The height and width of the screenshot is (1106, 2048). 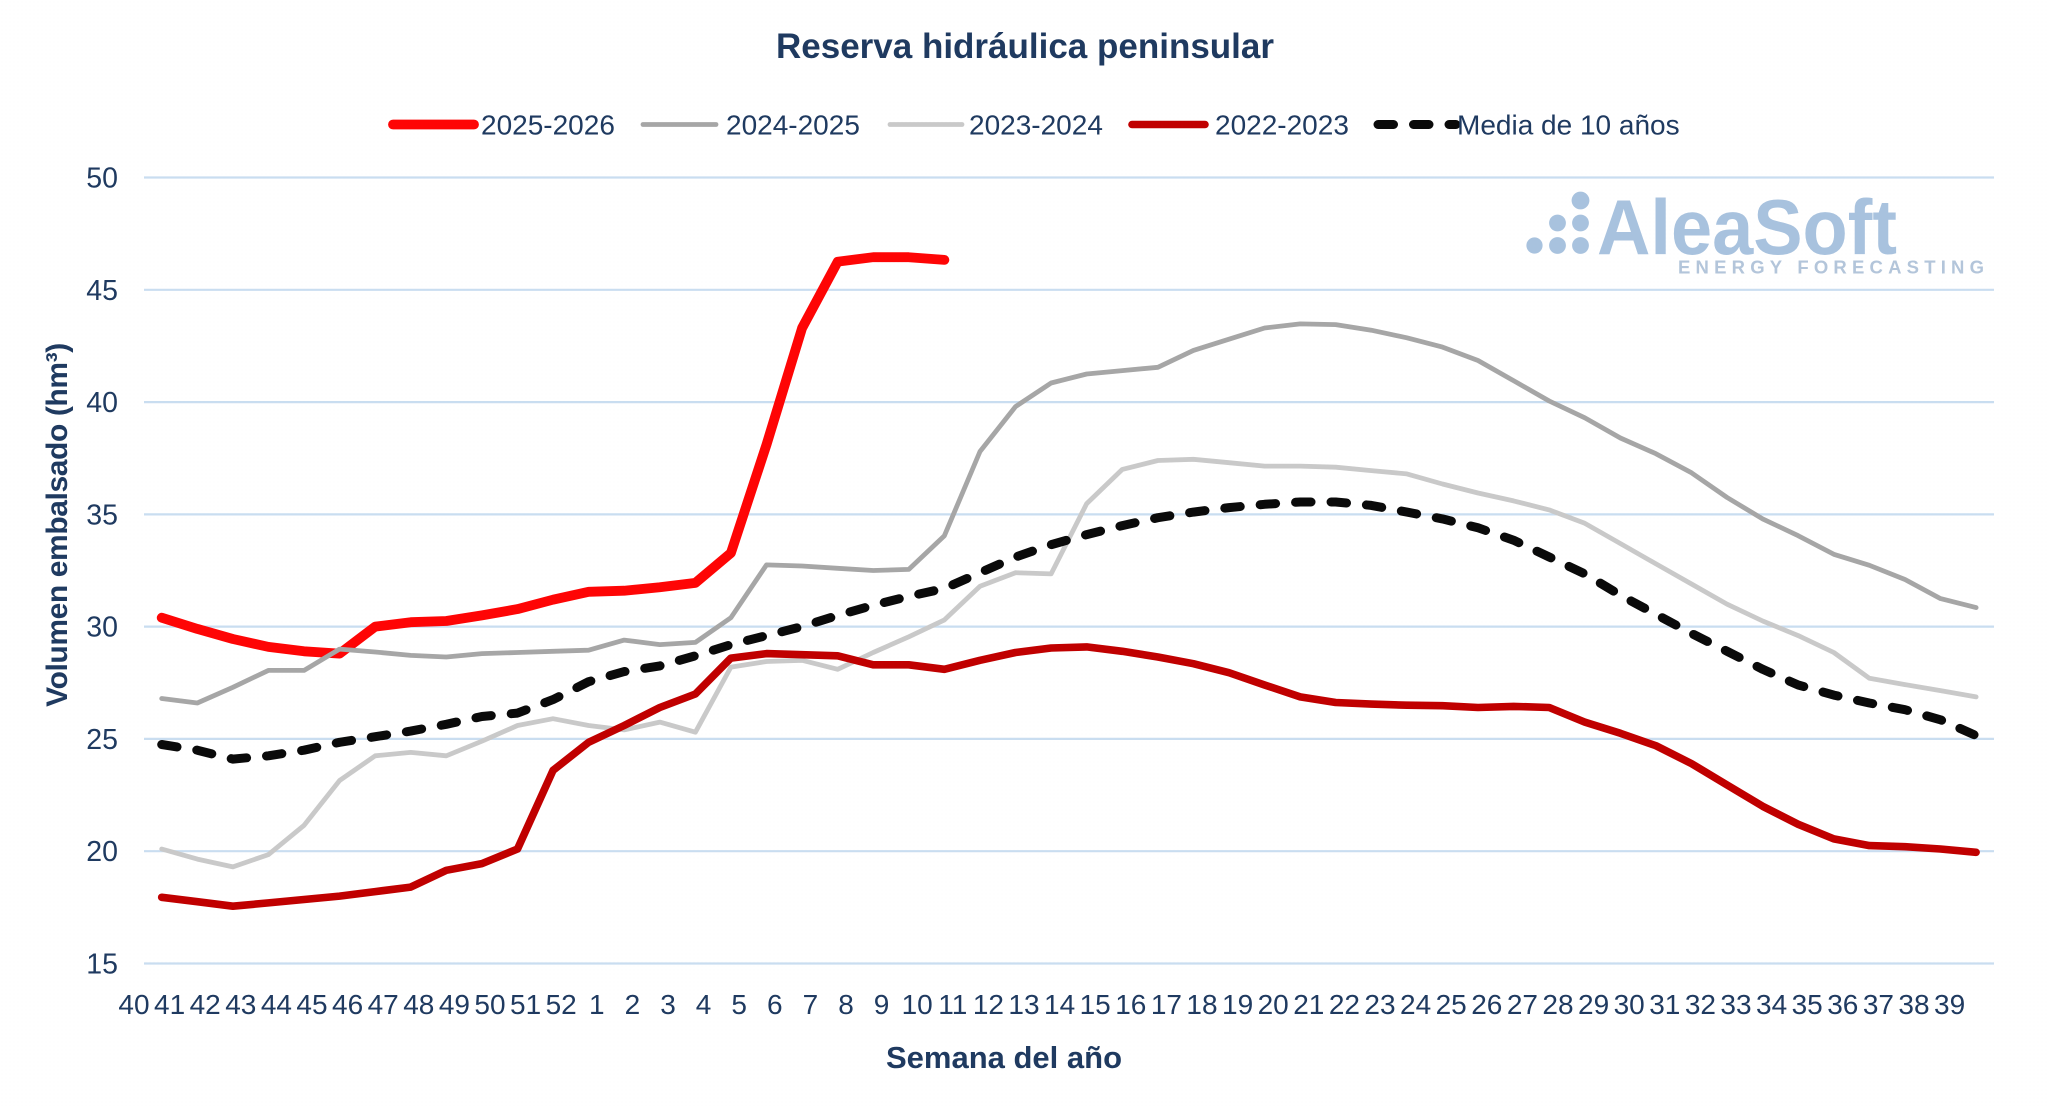 What do you see at coordinates (1415, 1004) in the screenshot?
I see `svg-text: 24` at bounding box center [1415, 1004].